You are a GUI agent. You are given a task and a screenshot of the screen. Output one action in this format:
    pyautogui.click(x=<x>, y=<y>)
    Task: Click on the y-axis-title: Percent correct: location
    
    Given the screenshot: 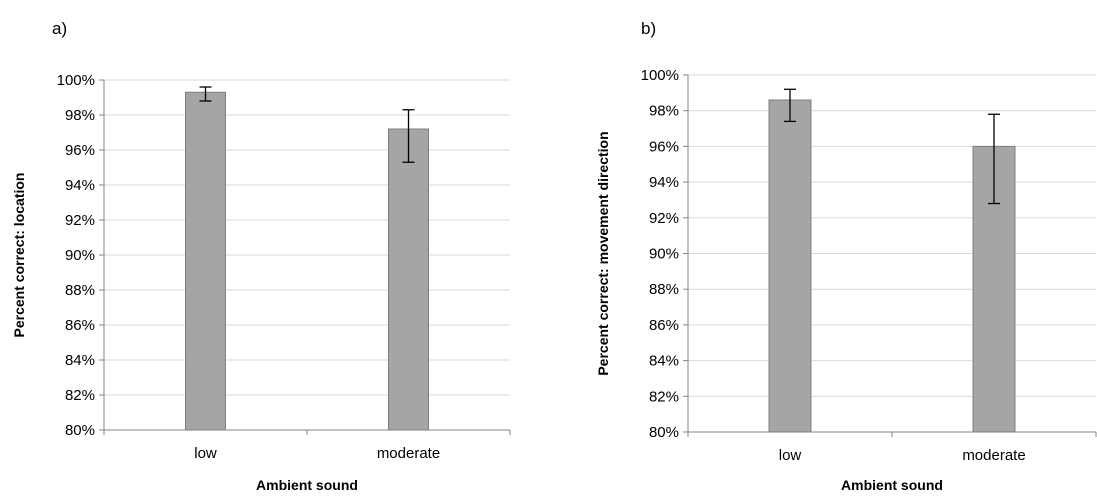 What is the action you would take?
    pyautogui.click(x=19, y=255)
    